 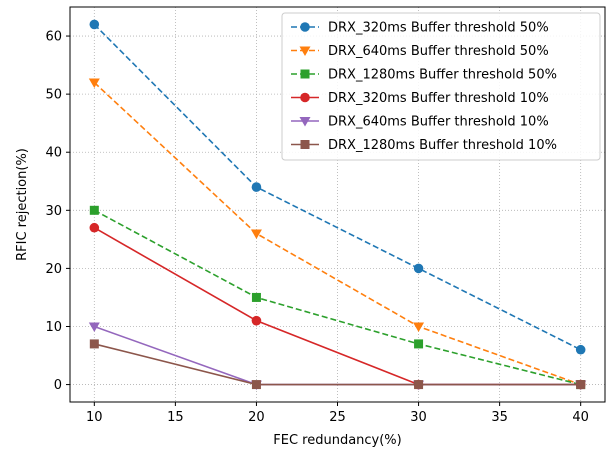 What do you see at coordinates (337, 417) in the screenshot?
I see `x-tick-label: 25` at bounding box center [337, 417].